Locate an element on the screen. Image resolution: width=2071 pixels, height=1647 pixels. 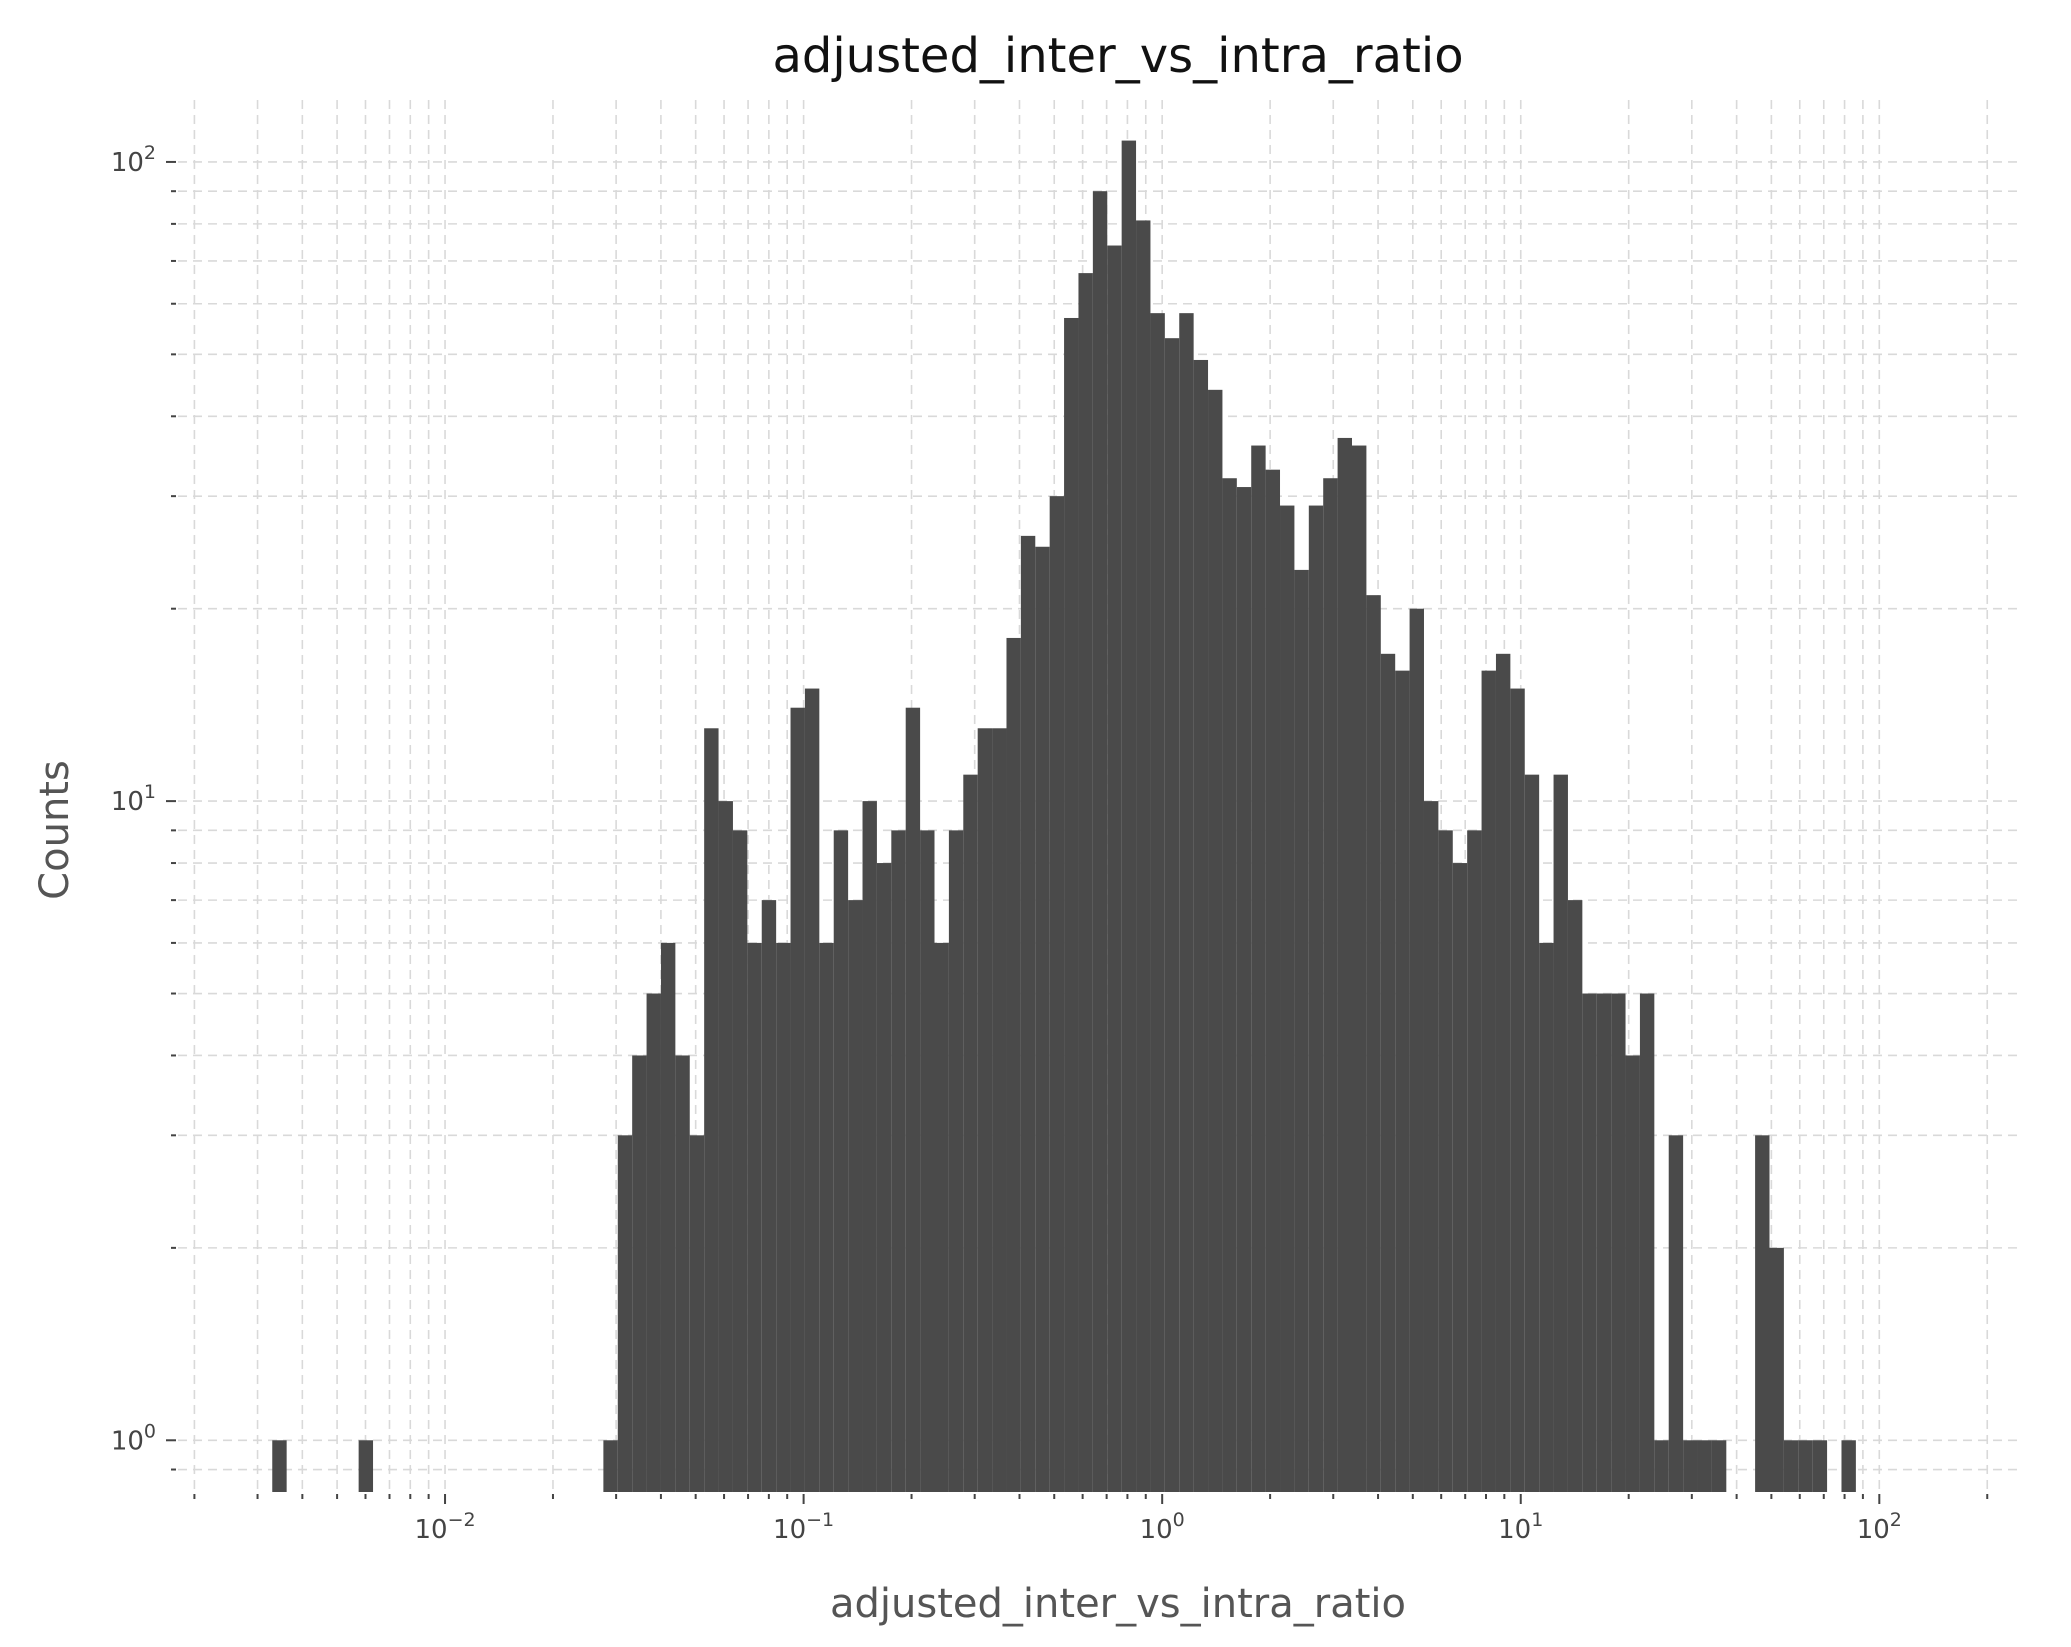
y-tick-label: 10⁰ is located at coordinates (133, 1438).